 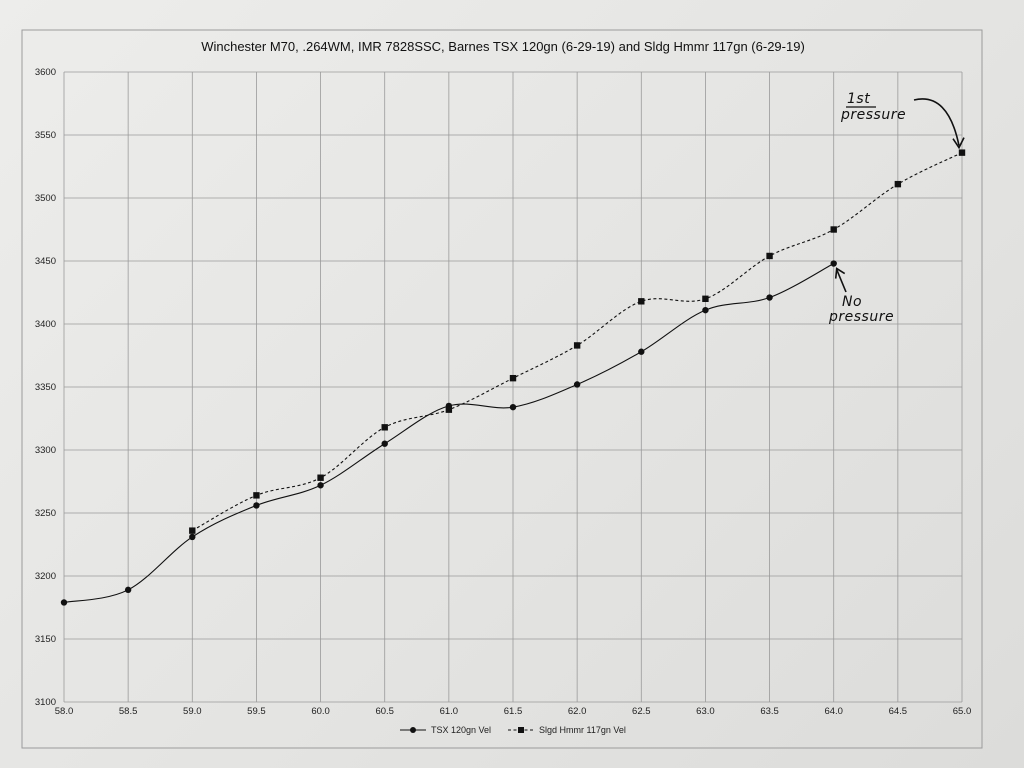 What do you see at coordinates (858, 99) in the screenshot?
I see `annotation-1st-label: 1st` at bounding box center [858, 99].